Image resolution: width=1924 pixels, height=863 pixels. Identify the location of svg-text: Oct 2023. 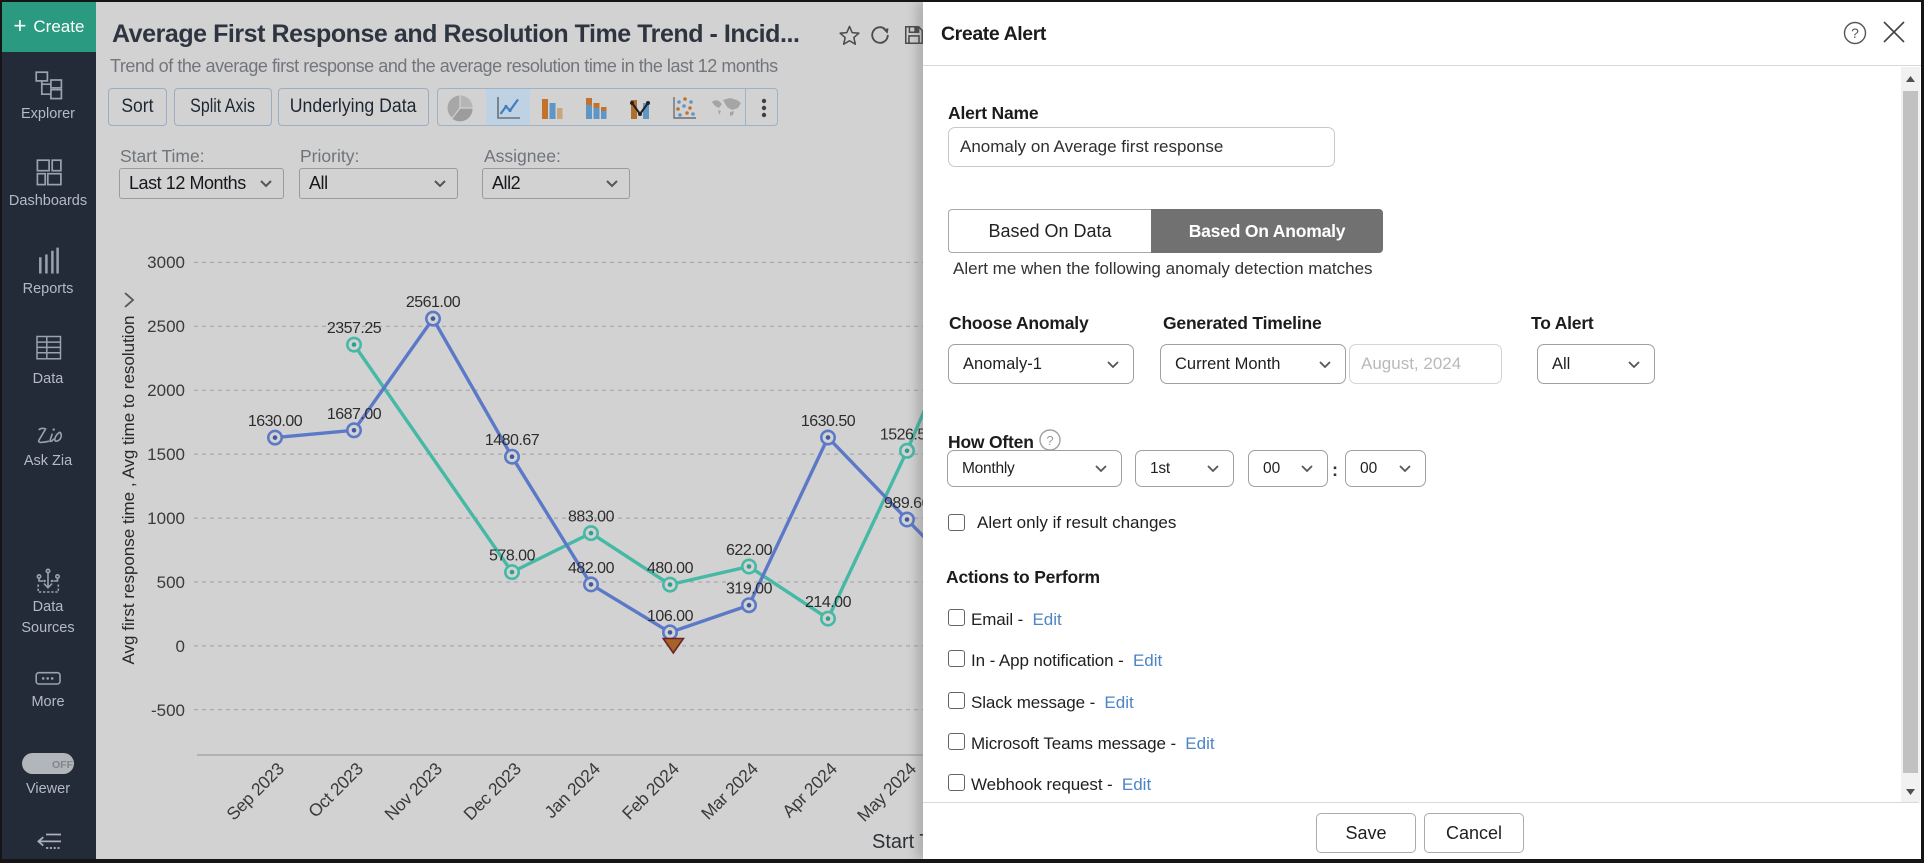
(335, 790).